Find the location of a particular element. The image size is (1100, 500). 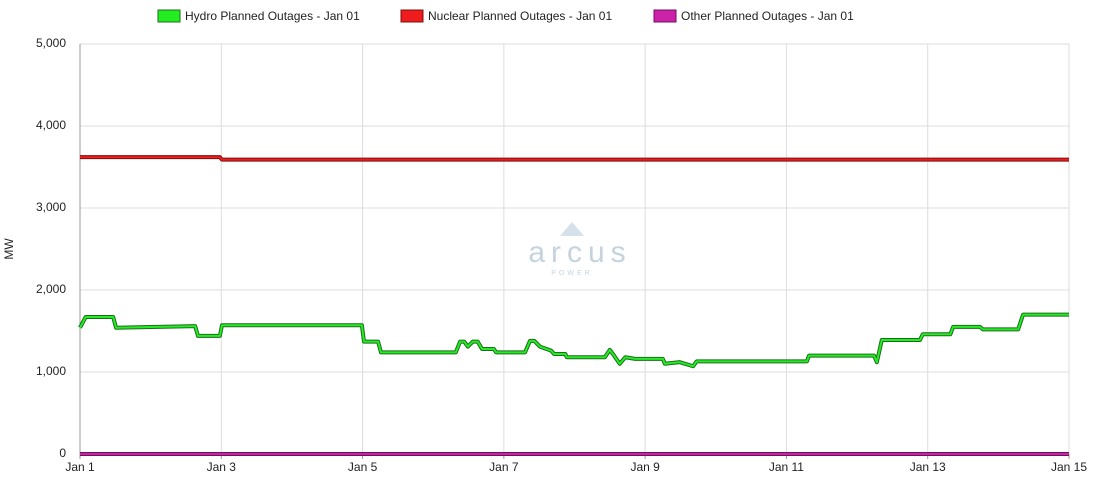

x-tick-label: Jan 5 is located at coordinates (363, 467).